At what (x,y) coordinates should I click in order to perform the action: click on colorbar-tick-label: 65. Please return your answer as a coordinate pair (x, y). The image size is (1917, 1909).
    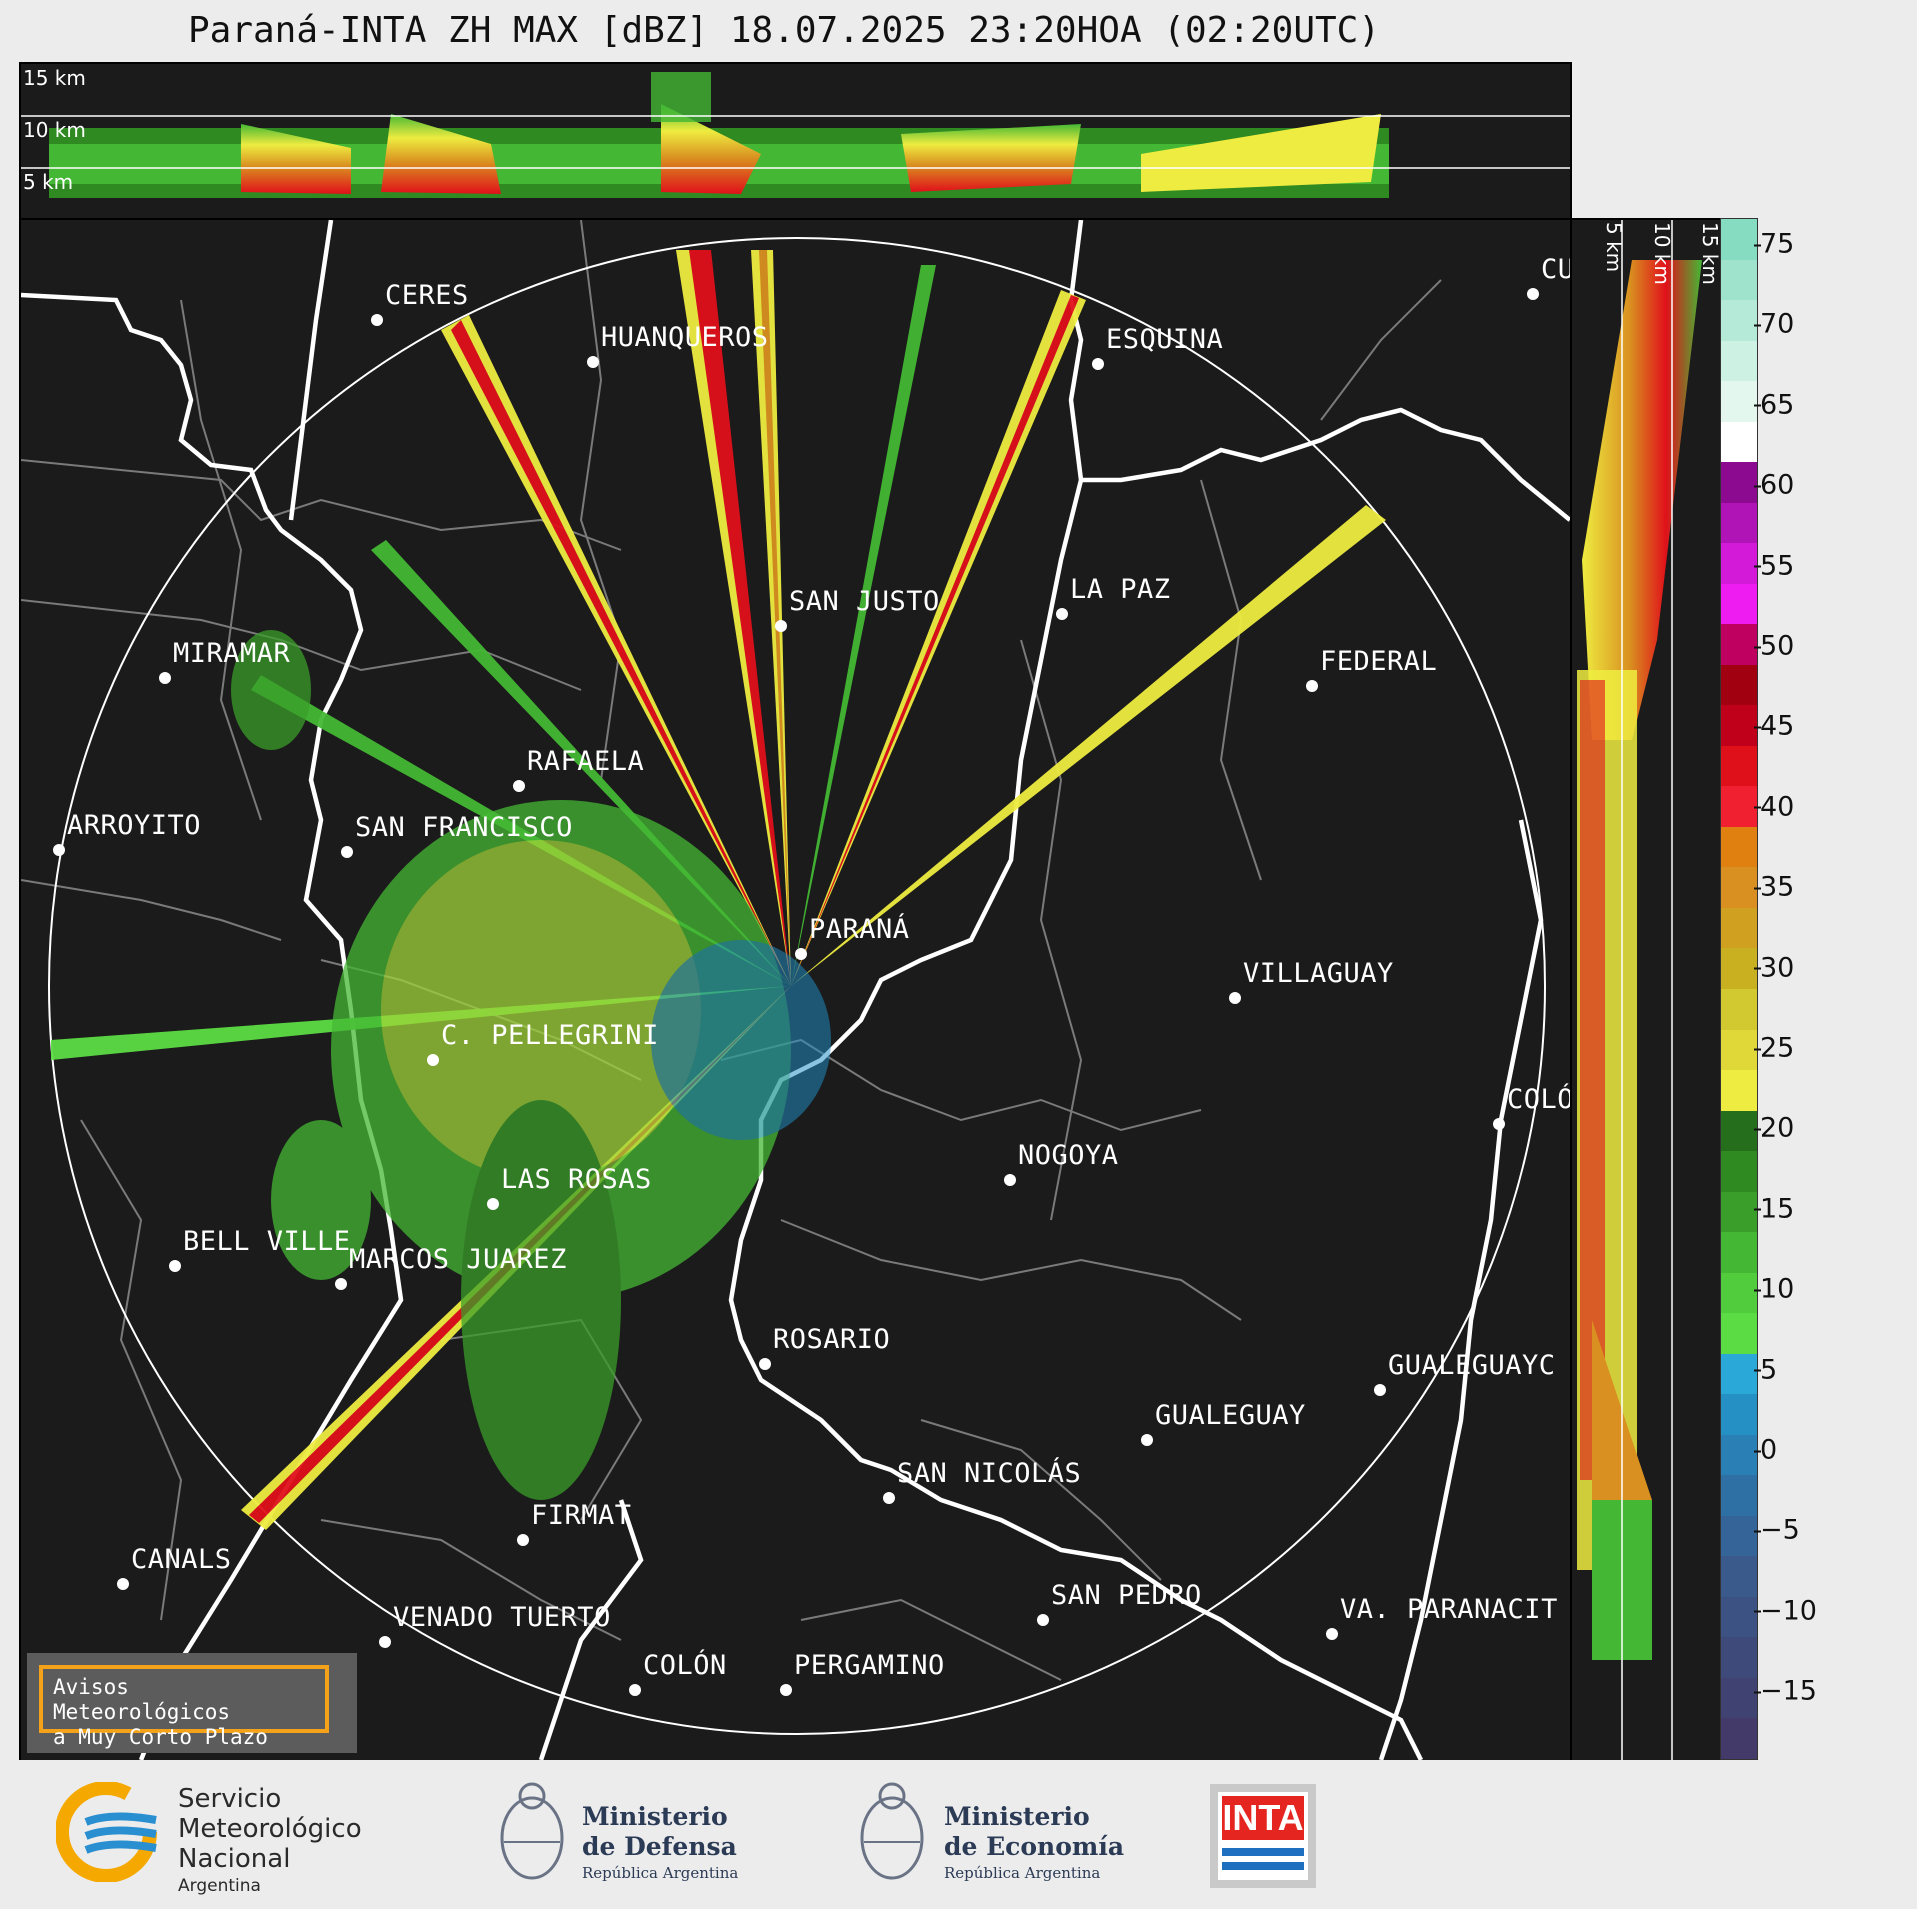
    Looking at the image, I should click on (1774, 405).